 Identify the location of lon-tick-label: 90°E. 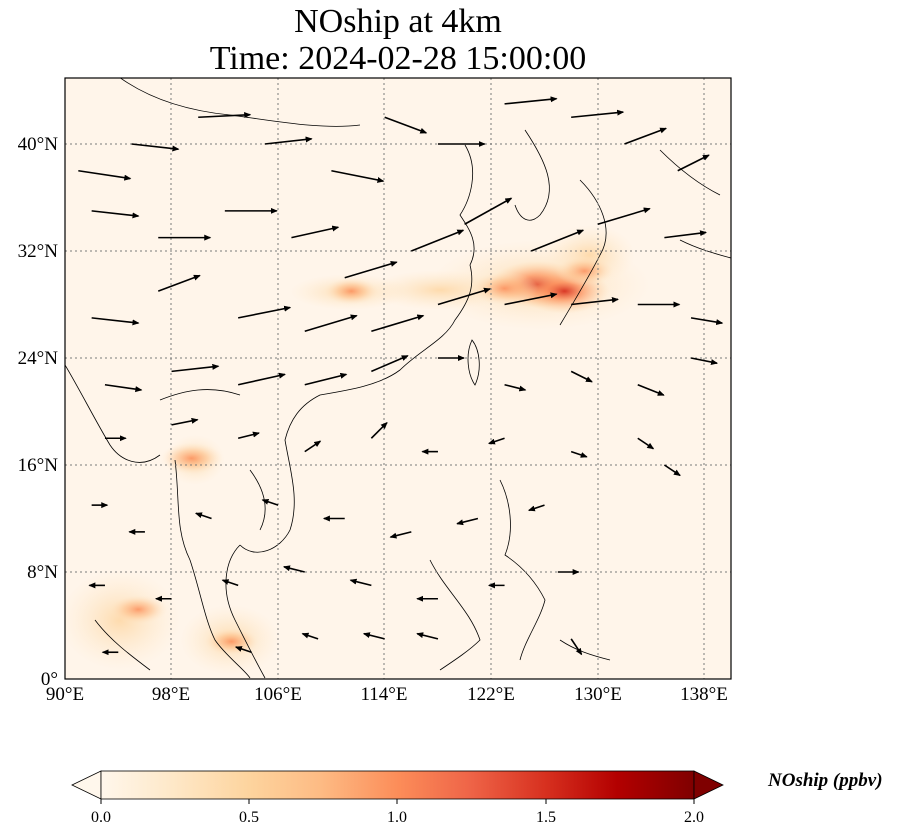
(65, 694).